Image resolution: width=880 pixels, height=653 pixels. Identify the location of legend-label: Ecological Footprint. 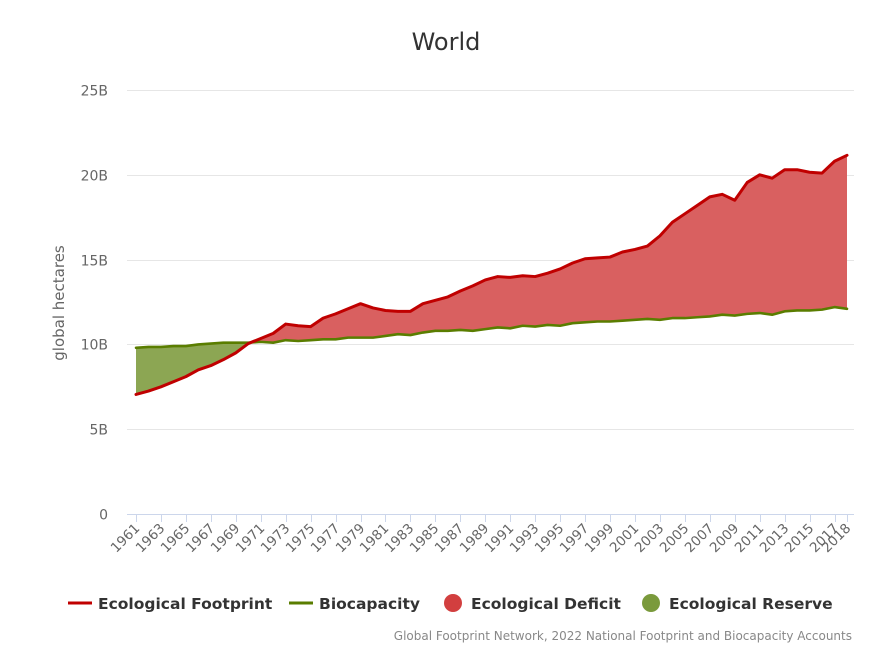
(185, 604).